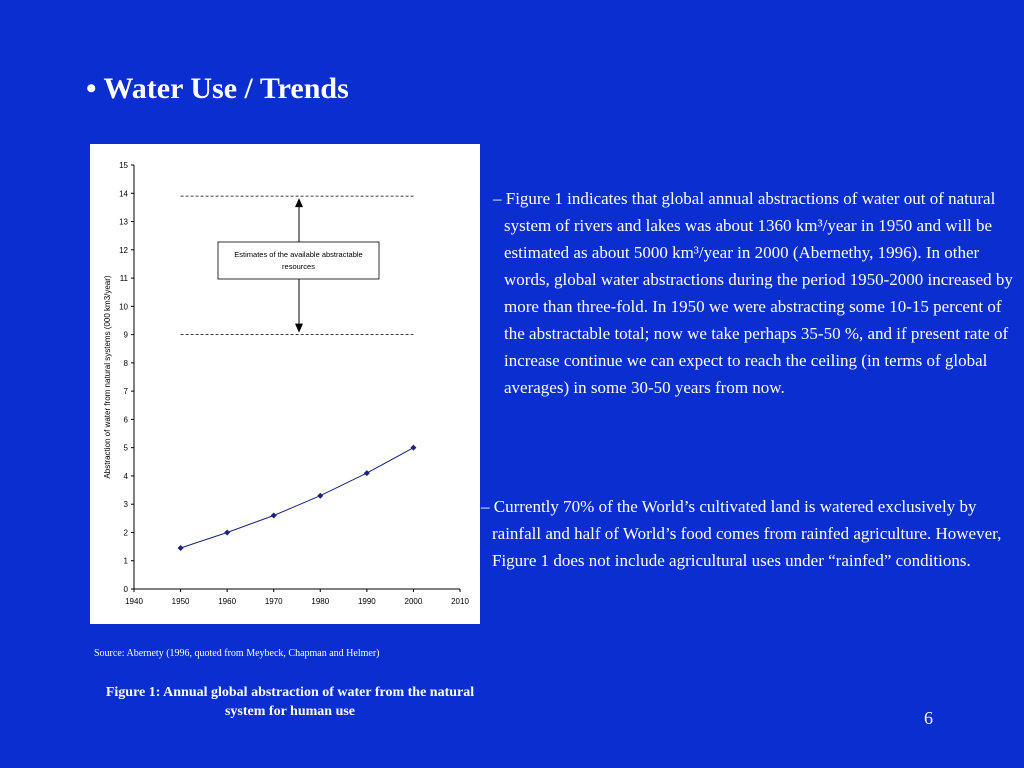  I want to click on y-tick-label: 9, so click(126, 335).